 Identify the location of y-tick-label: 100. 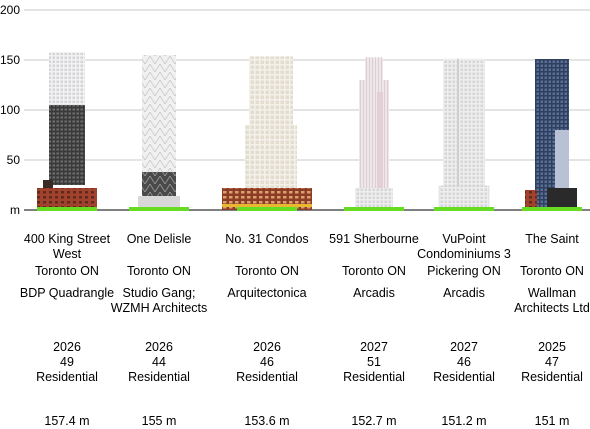
(10, 110).